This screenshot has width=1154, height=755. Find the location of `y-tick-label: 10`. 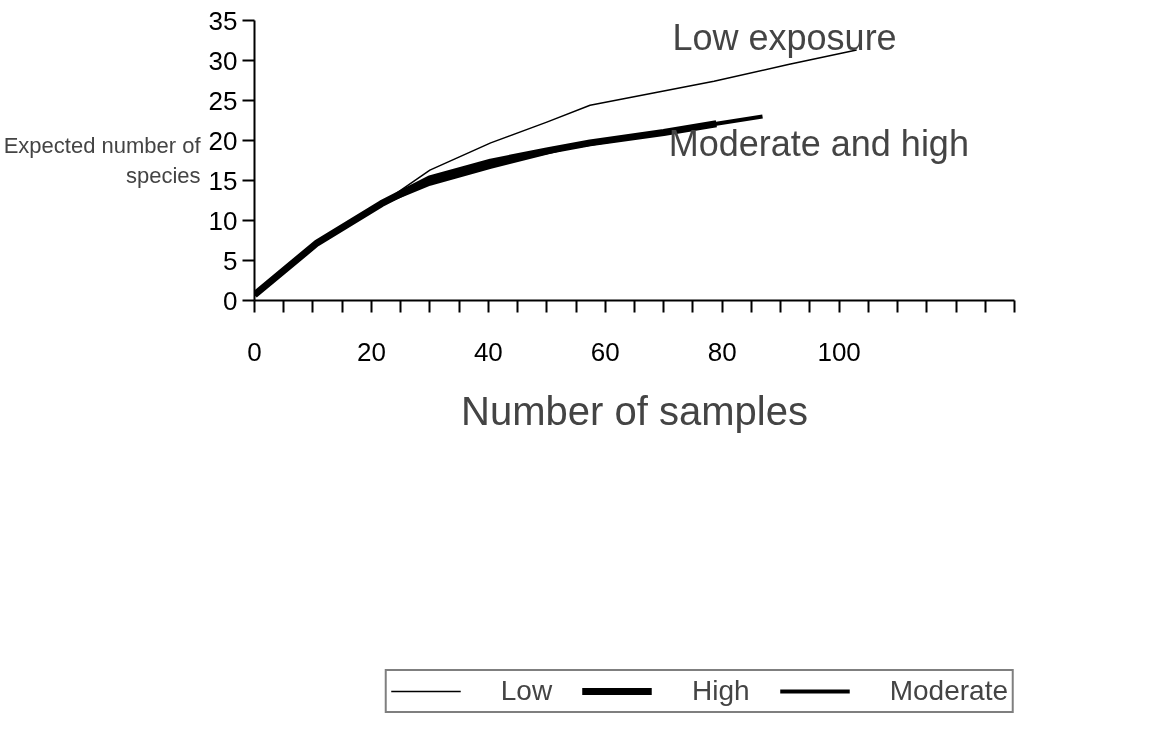

y-tick-label: 10 is located at coordinates (223, 220).